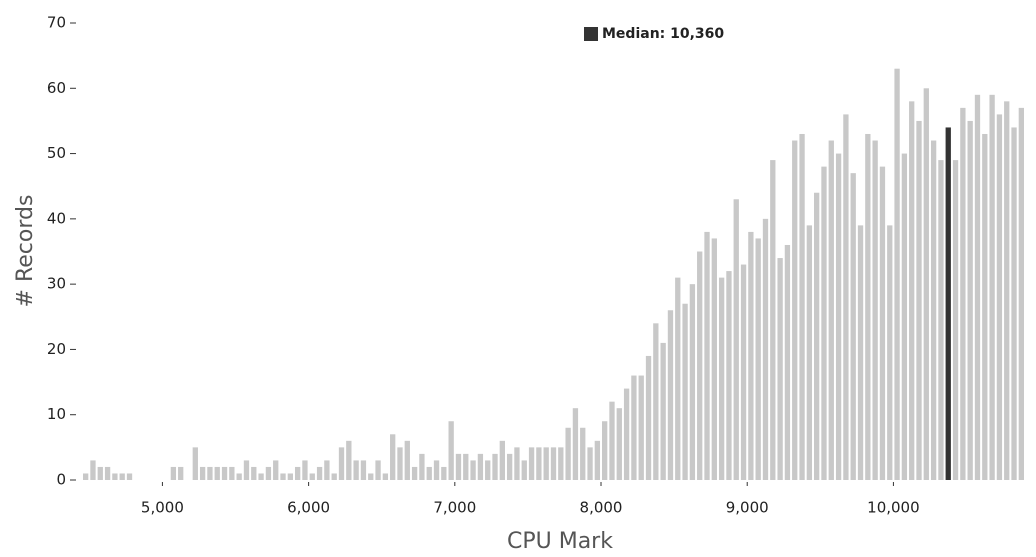 The height and width of the screenshot is (557, 1036). I want to click on x-tick-label: 6,000, so click(308, 508).